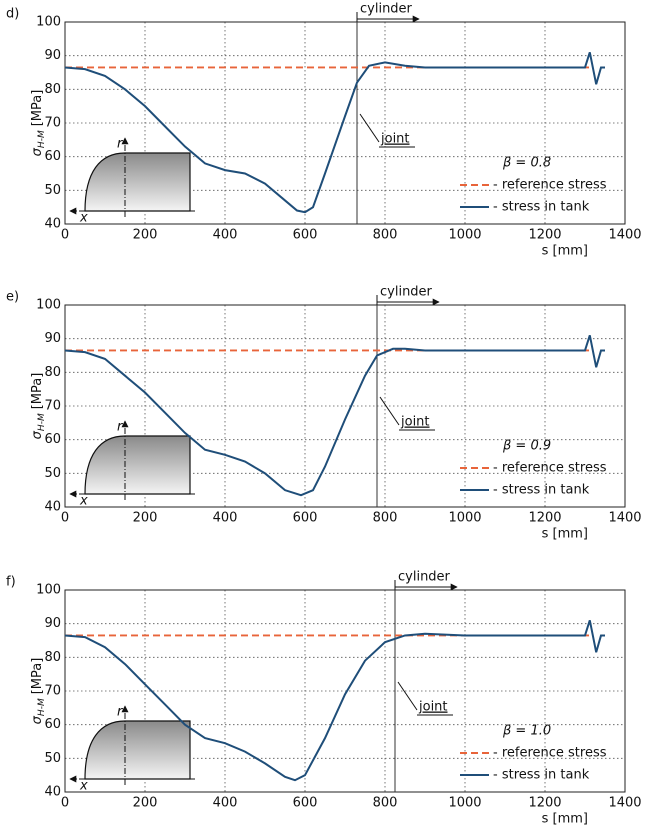 This screenshot has width=647, height=829. What do you see at coordinates (526, 731) in the screenshot?
I see `beta-label: β = 1.0` at bounding box center [526, 731].